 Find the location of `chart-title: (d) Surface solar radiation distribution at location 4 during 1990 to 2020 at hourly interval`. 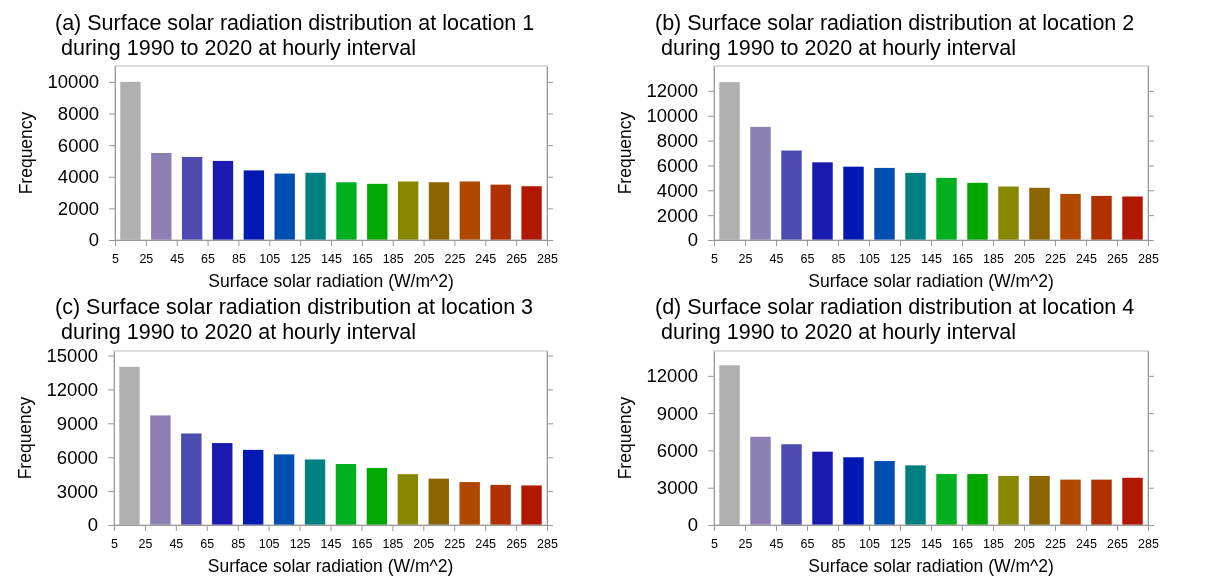

chart-title: (d) Surface solar radiation distribution at location 4 during 1990 to 2020 at hourly interval is located at coordinates (895, 319).